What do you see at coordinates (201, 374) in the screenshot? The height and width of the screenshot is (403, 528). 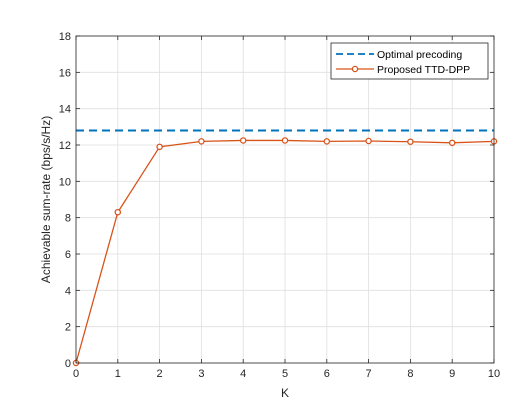 I see `x-tick-label: 3` at bounding box center [201, 374].